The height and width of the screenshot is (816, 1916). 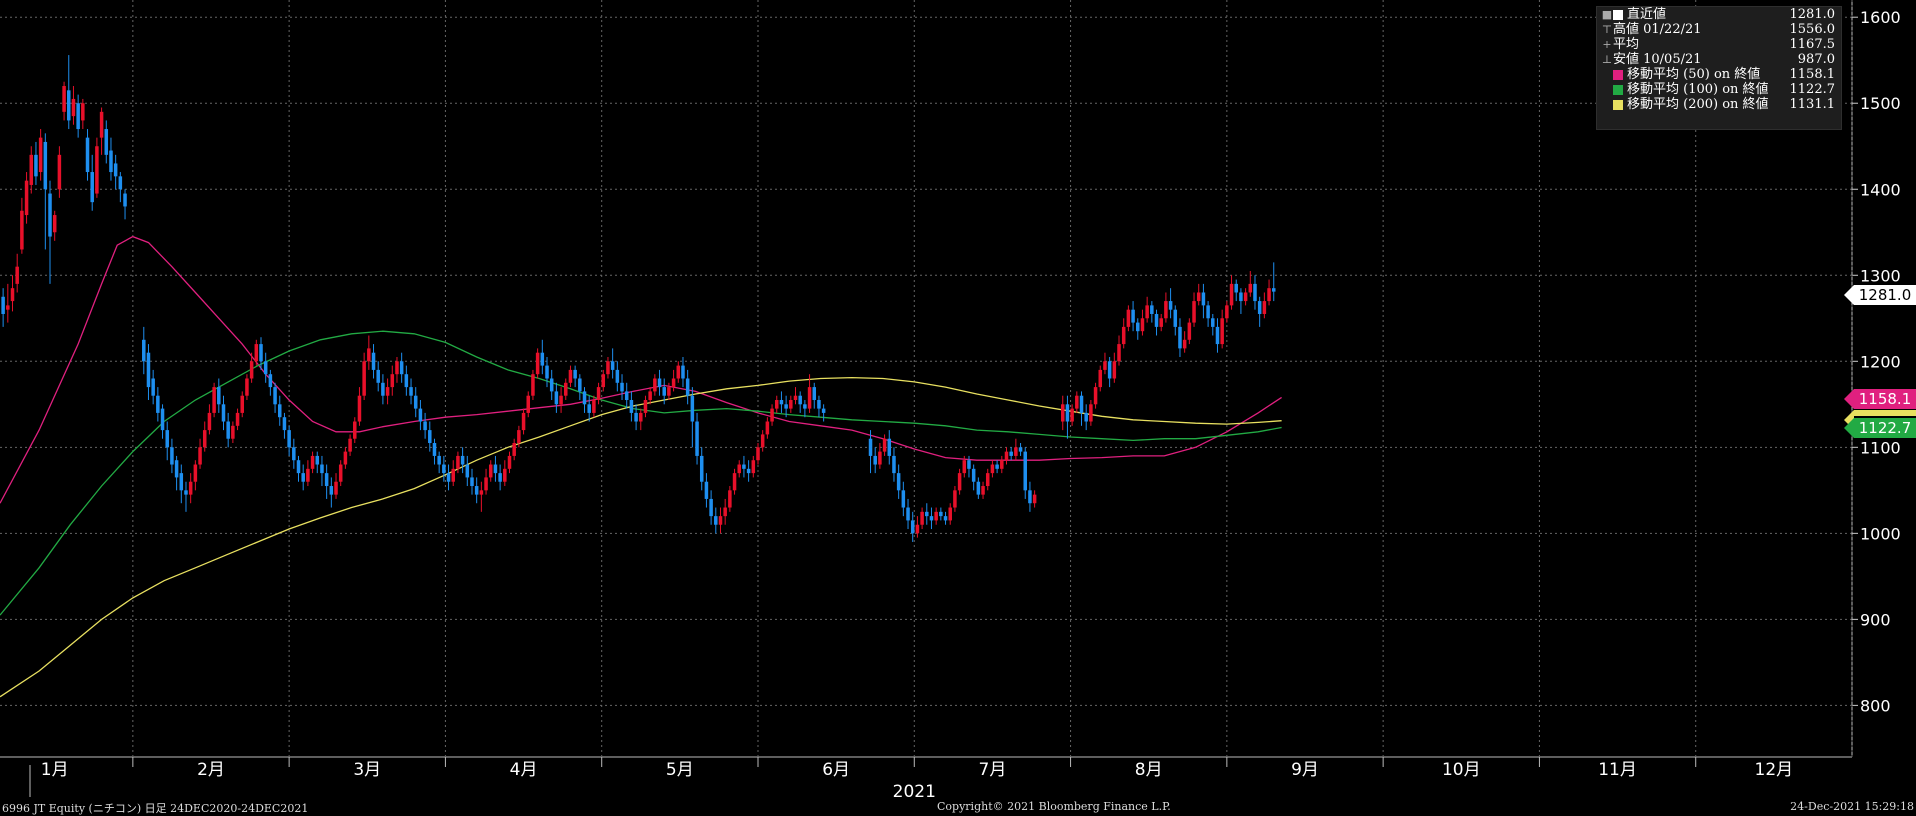 I want to click on x-tick-label: 7月, so click(x=993, y=770).